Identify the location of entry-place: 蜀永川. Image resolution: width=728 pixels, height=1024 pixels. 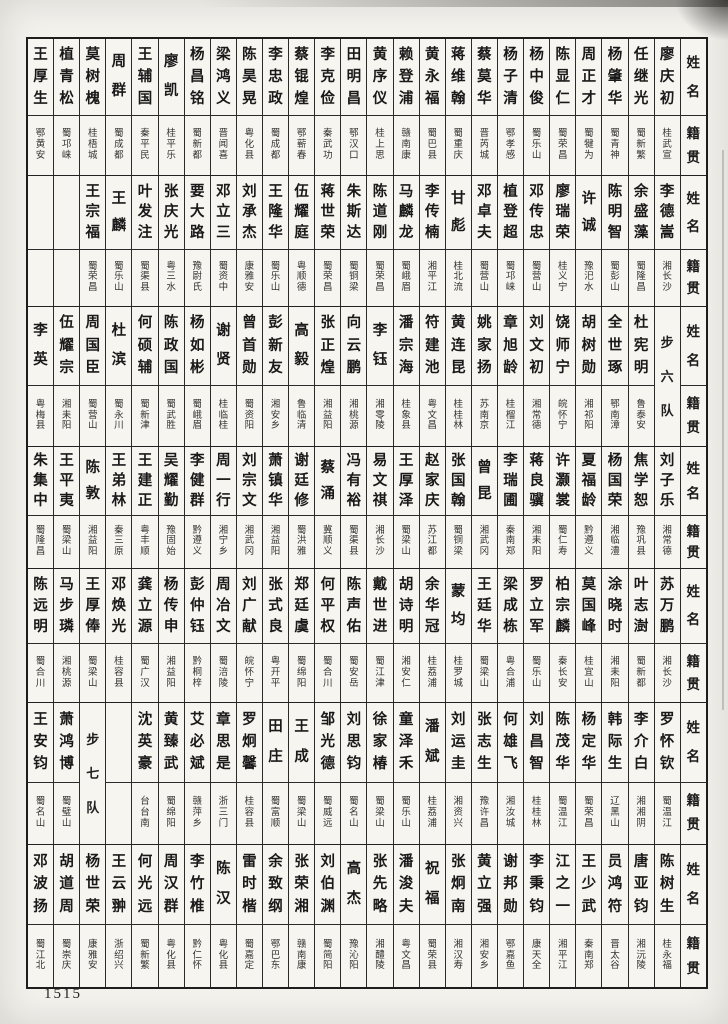
(118, 416).